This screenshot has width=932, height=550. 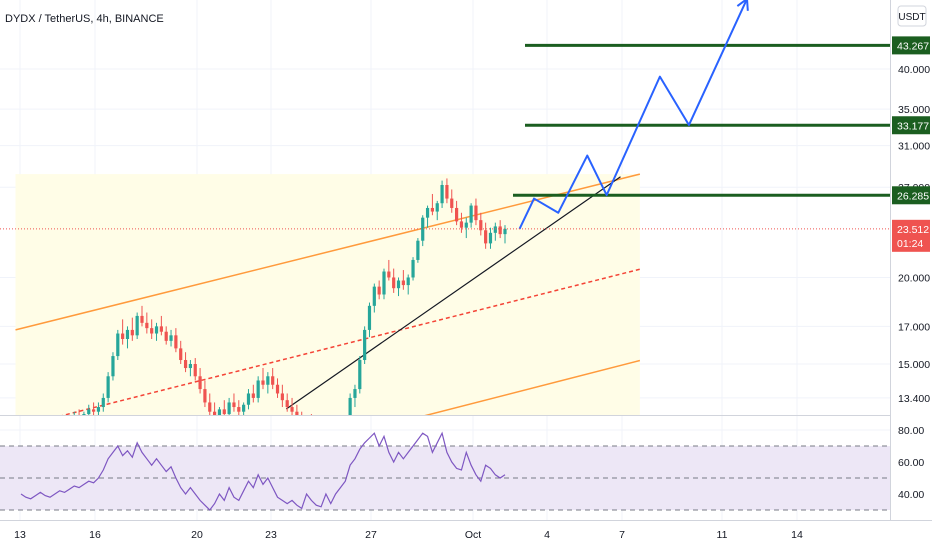 I want to click on time-tick-label: 23, so click(x=271, y=535).